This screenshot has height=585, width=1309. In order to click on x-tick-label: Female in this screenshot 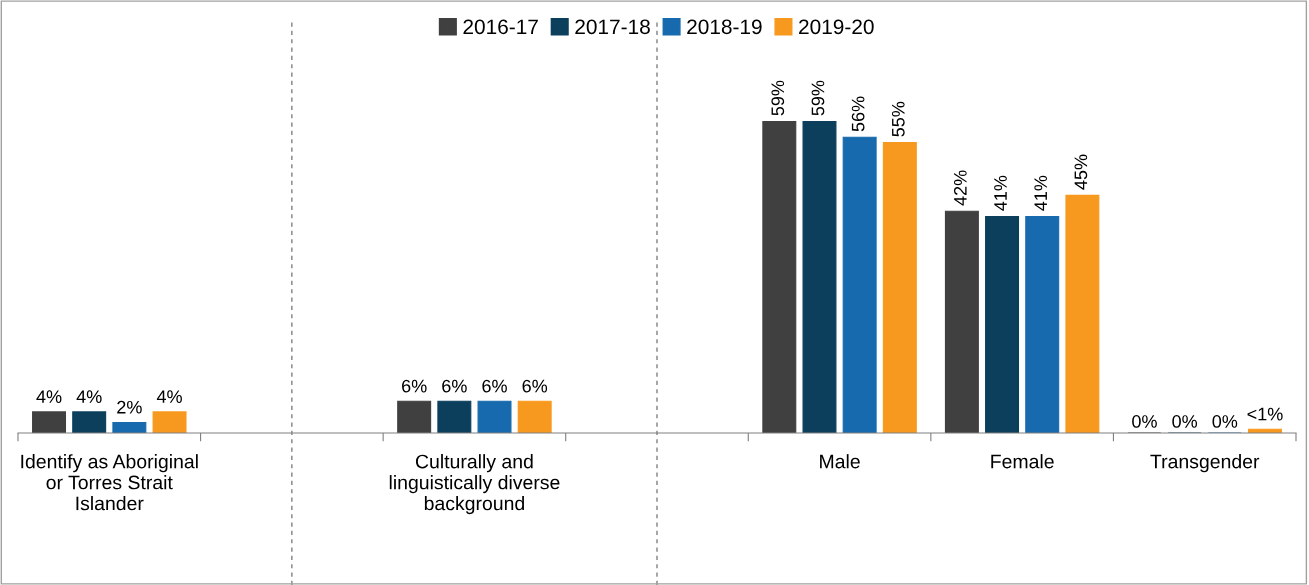, I will do `click(1022, 461)`.